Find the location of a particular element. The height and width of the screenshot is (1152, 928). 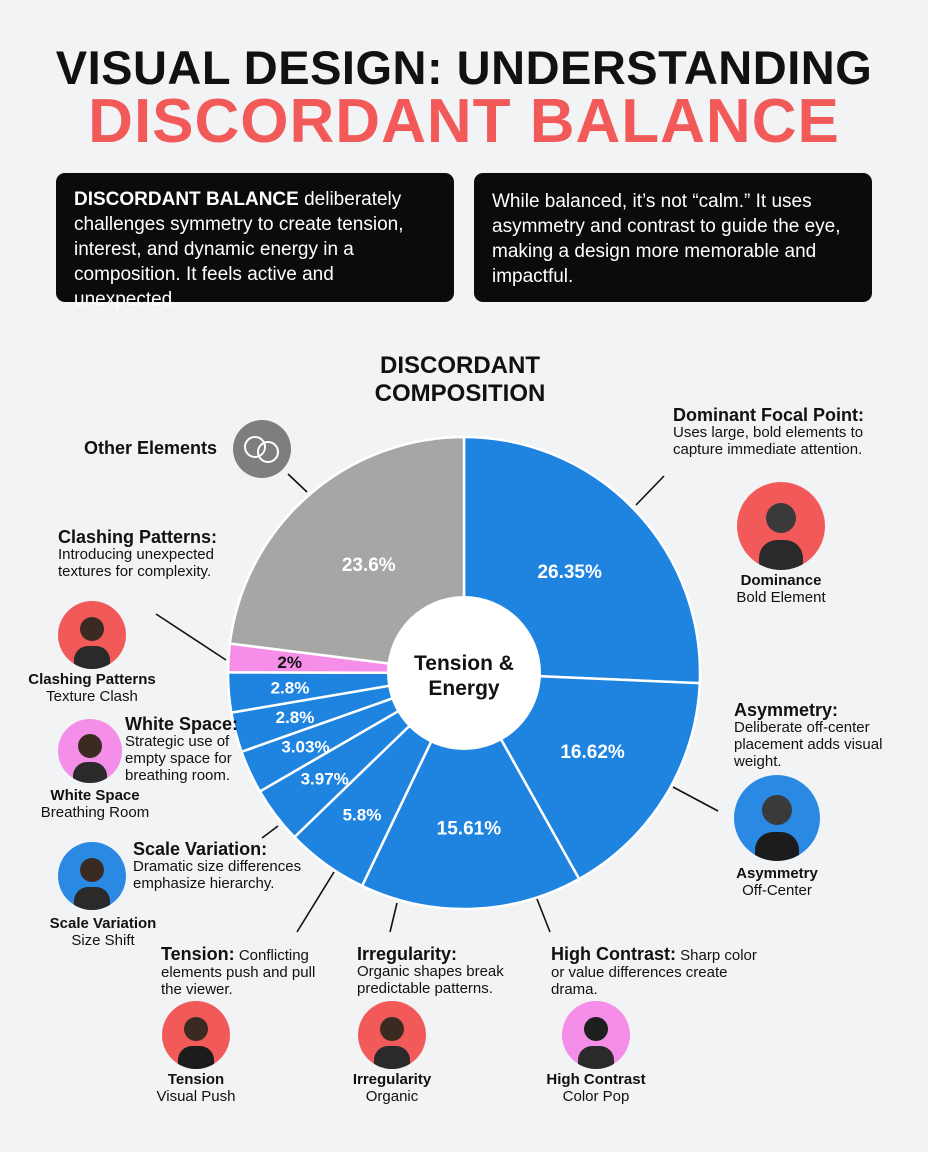

caption-irregularity-bold: Irregularity is located at coordinates (392, 1079).